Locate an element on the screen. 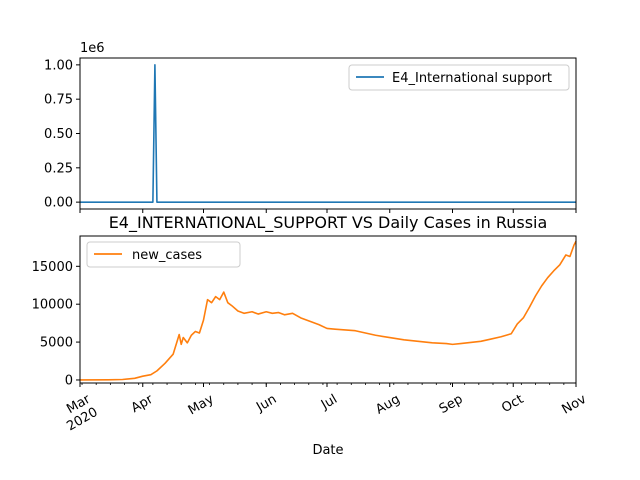 Image resolution: width=640 pixels, height=480 pixels. bottom-x-axis-label: Date is located at coordinates (327, 450).